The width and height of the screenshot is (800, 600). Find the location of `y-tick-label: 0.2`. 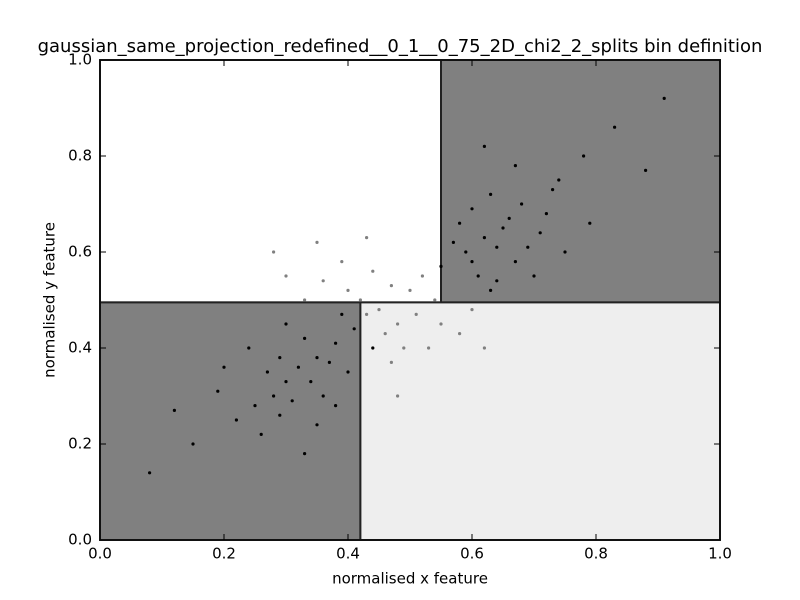

y-tick-label: 0.2 is located at coordinates (80, 444).